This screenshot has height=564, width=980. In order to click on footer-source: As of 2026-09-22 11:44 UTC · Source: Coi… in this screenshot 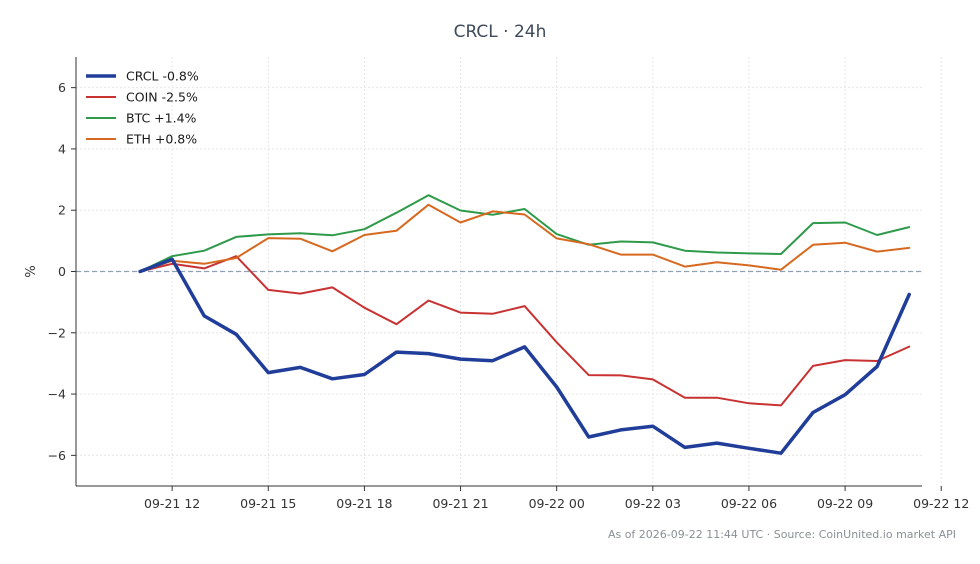, I will do `click(782, 534)`.